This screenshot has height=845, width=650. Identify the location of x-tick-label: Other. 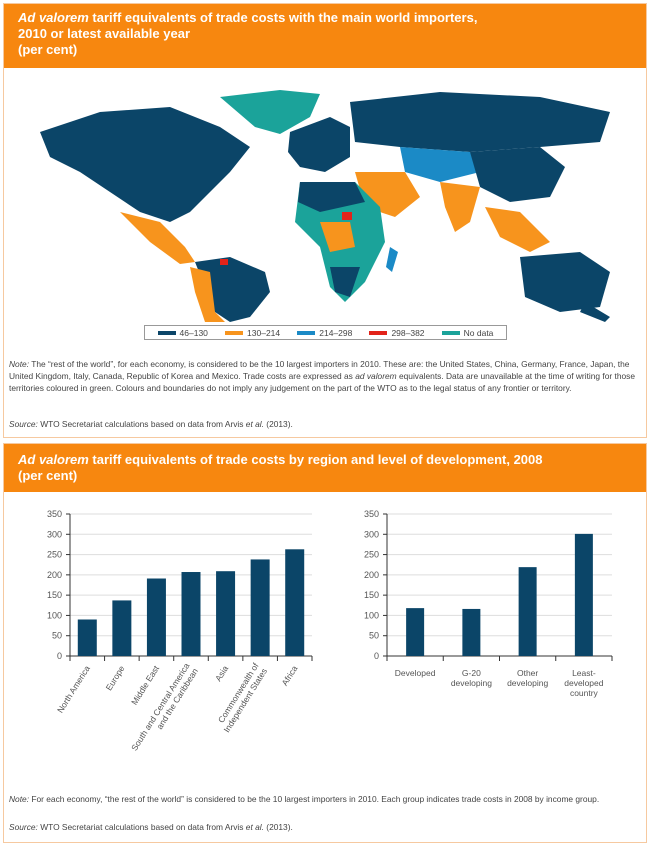
(527, 673).